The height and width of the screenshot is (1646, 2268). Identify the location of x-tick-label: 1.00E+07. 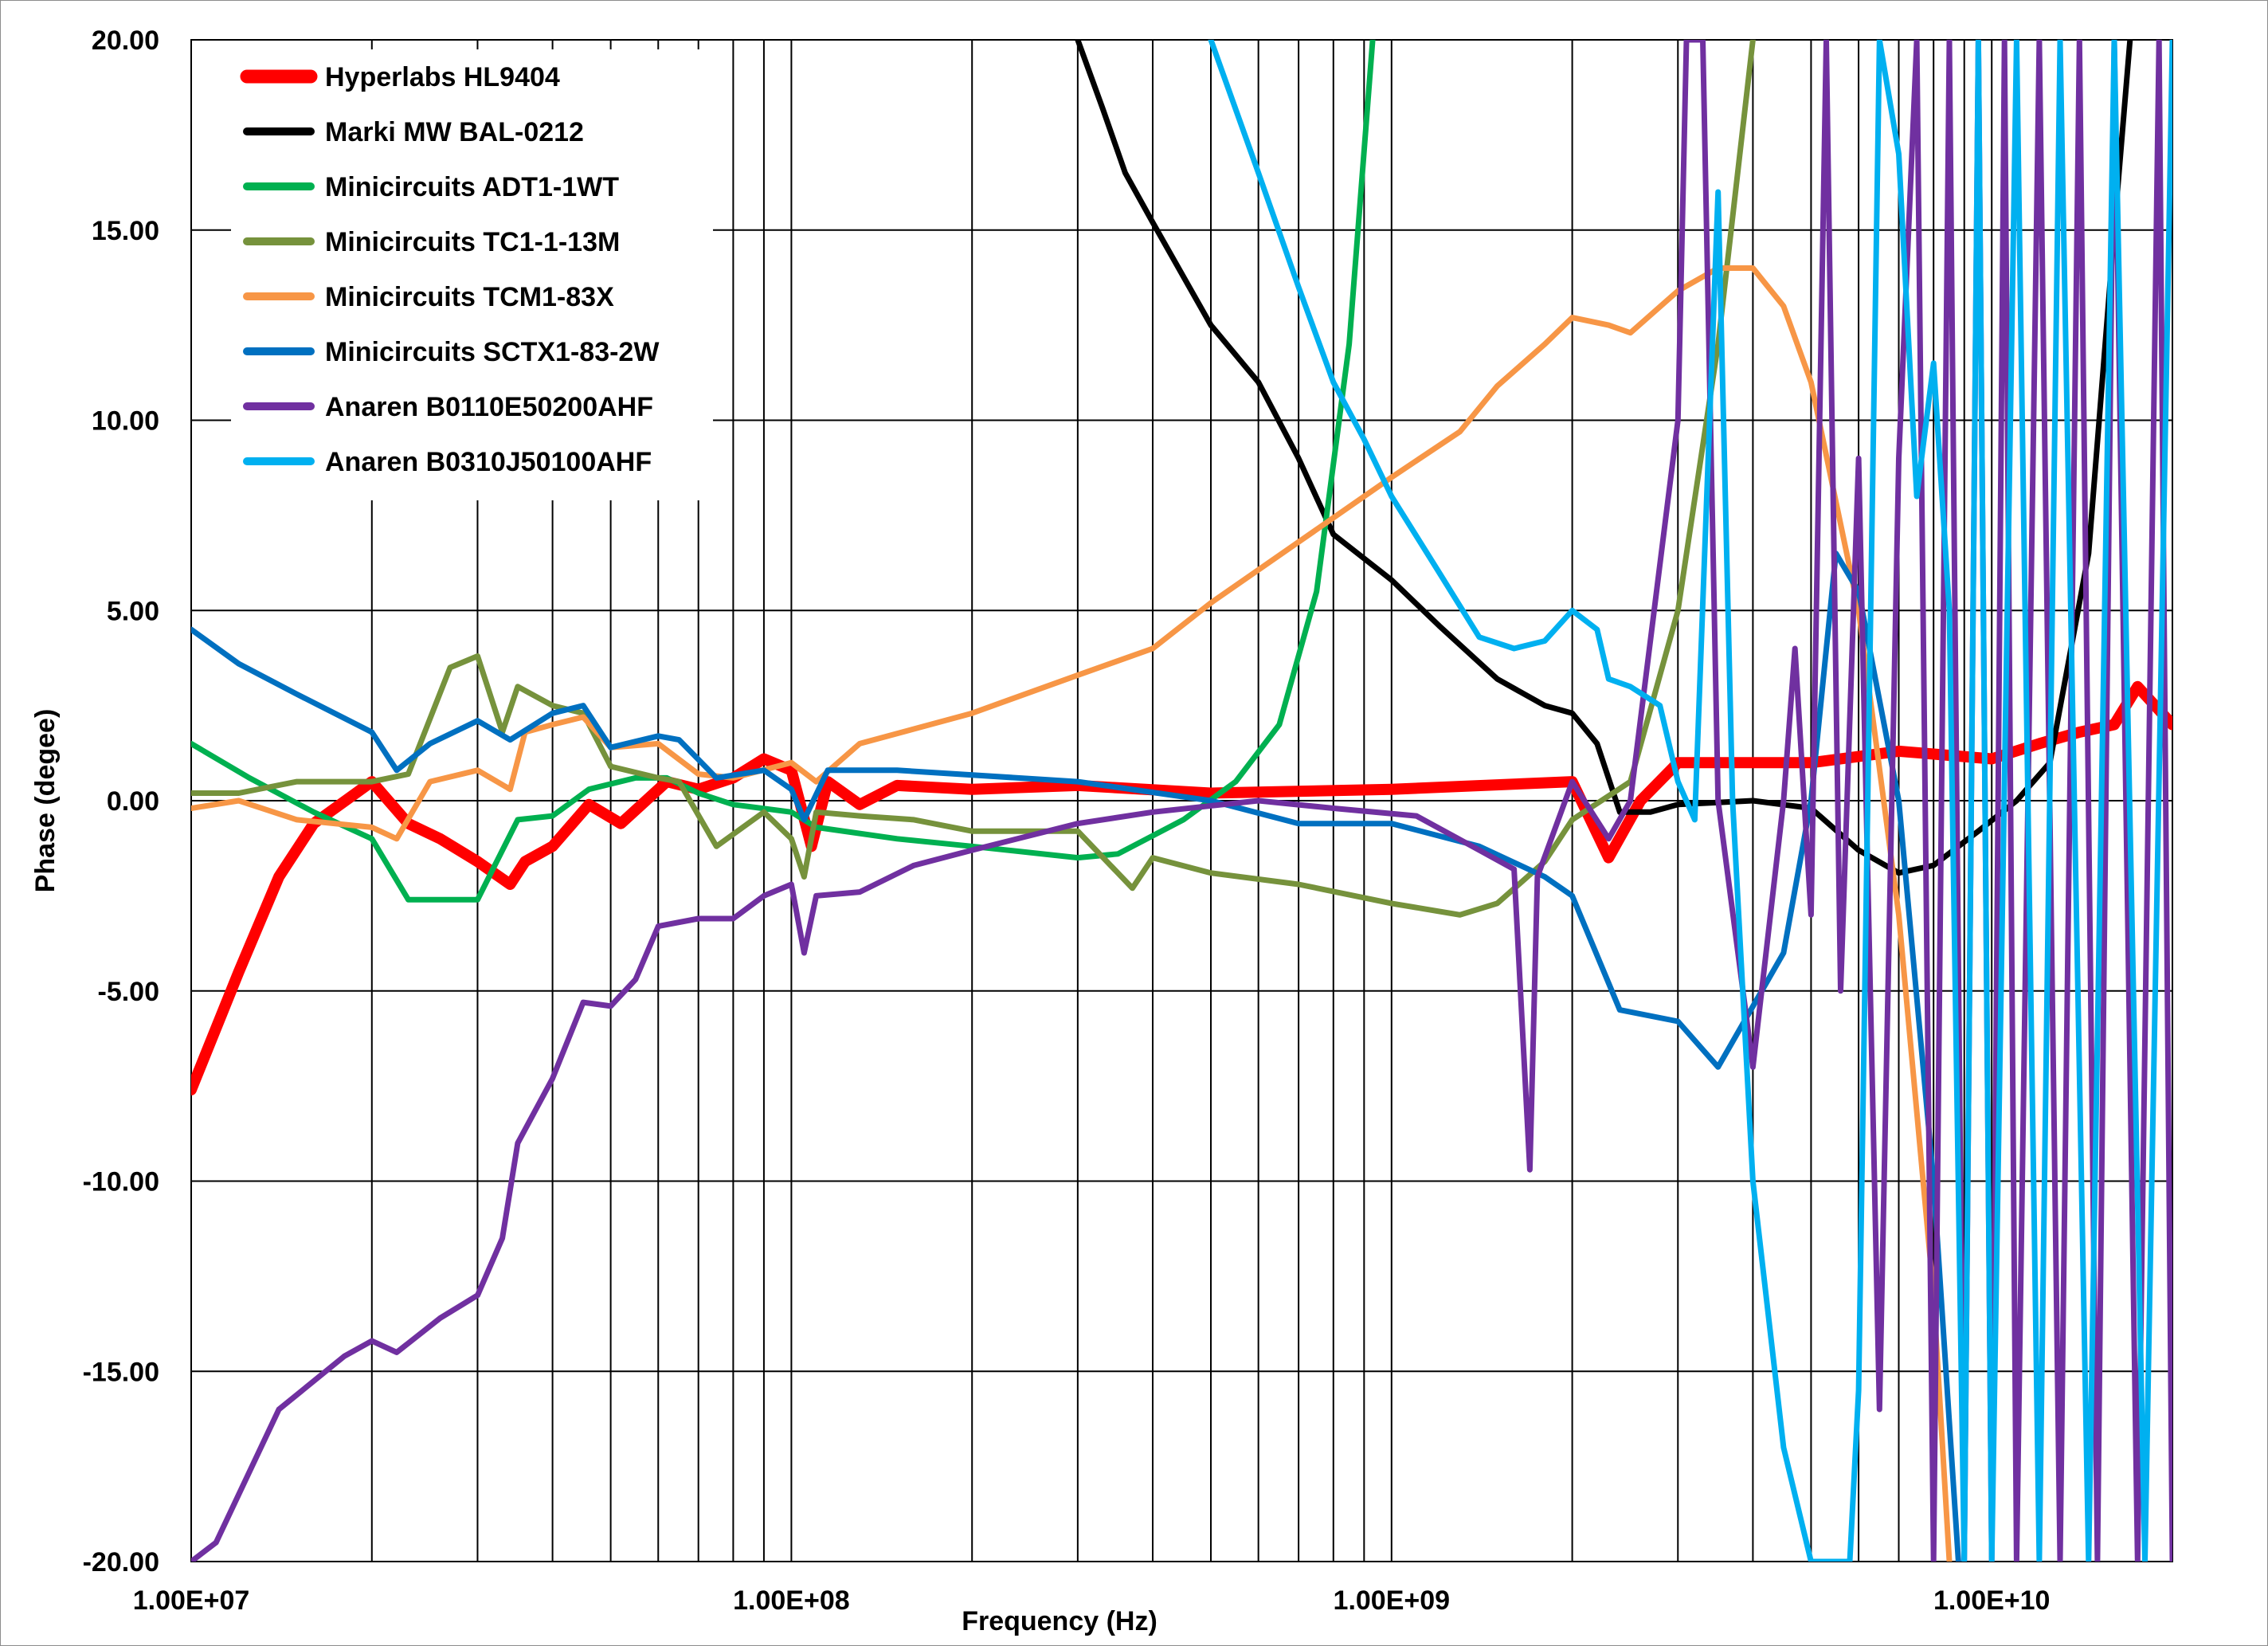
(192, 1600).